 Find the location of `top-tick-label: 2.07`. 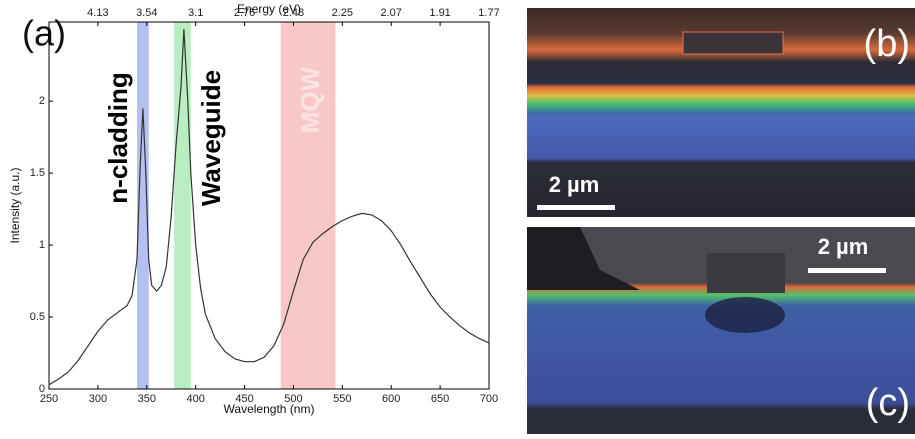

top-tick-label: 2.07 is located at coordinates (391, 13).